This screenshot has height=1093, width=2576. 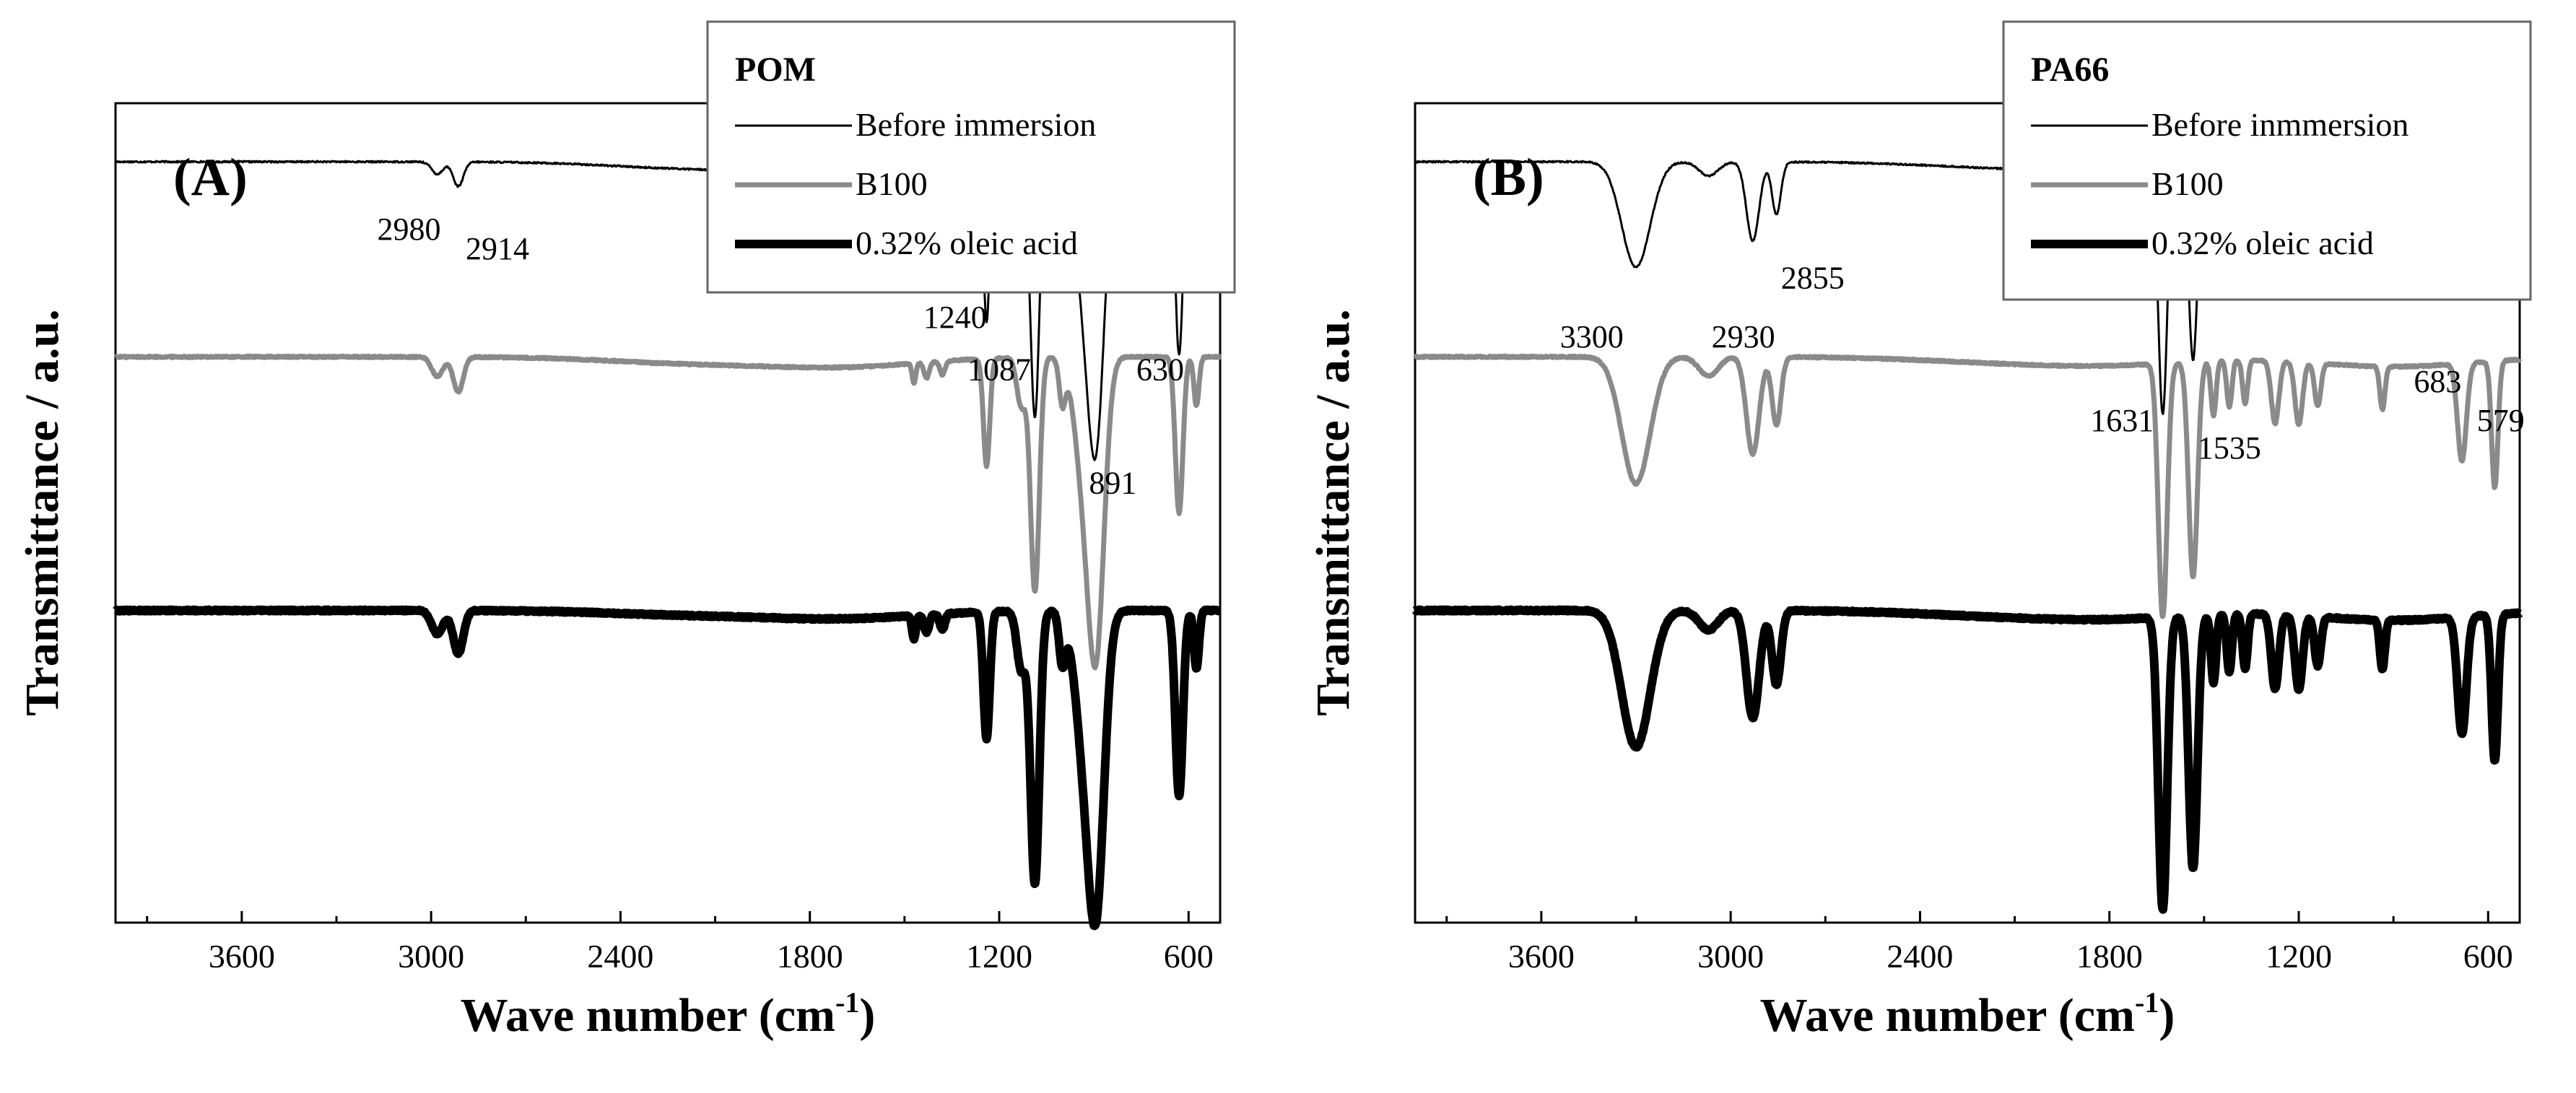 I want to click on peak-annotation: 891, so click(x=1112, y=482).